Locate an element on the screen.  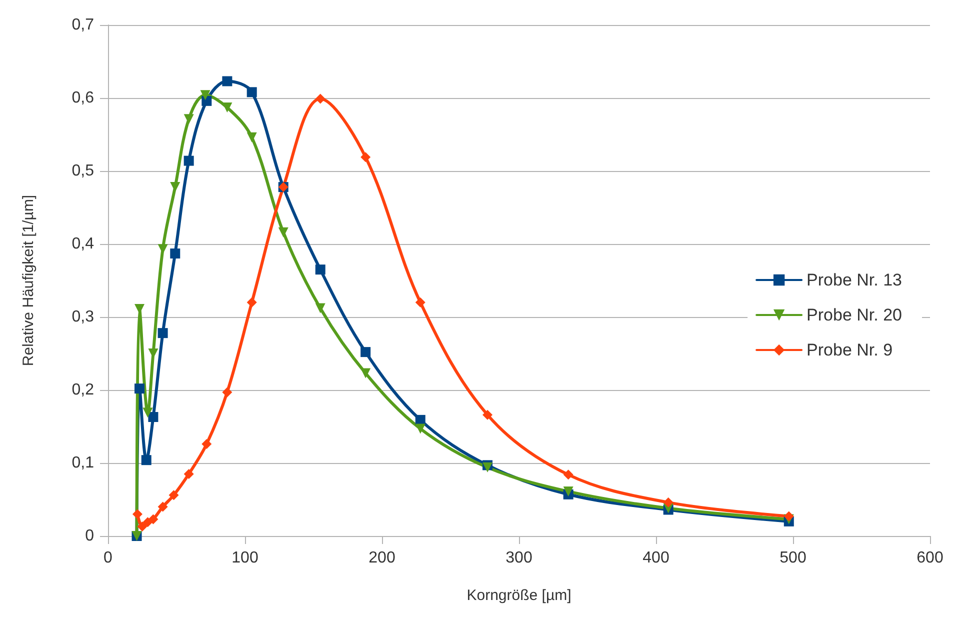
x-tick-label: 100 is located at coordinates (245, 558).